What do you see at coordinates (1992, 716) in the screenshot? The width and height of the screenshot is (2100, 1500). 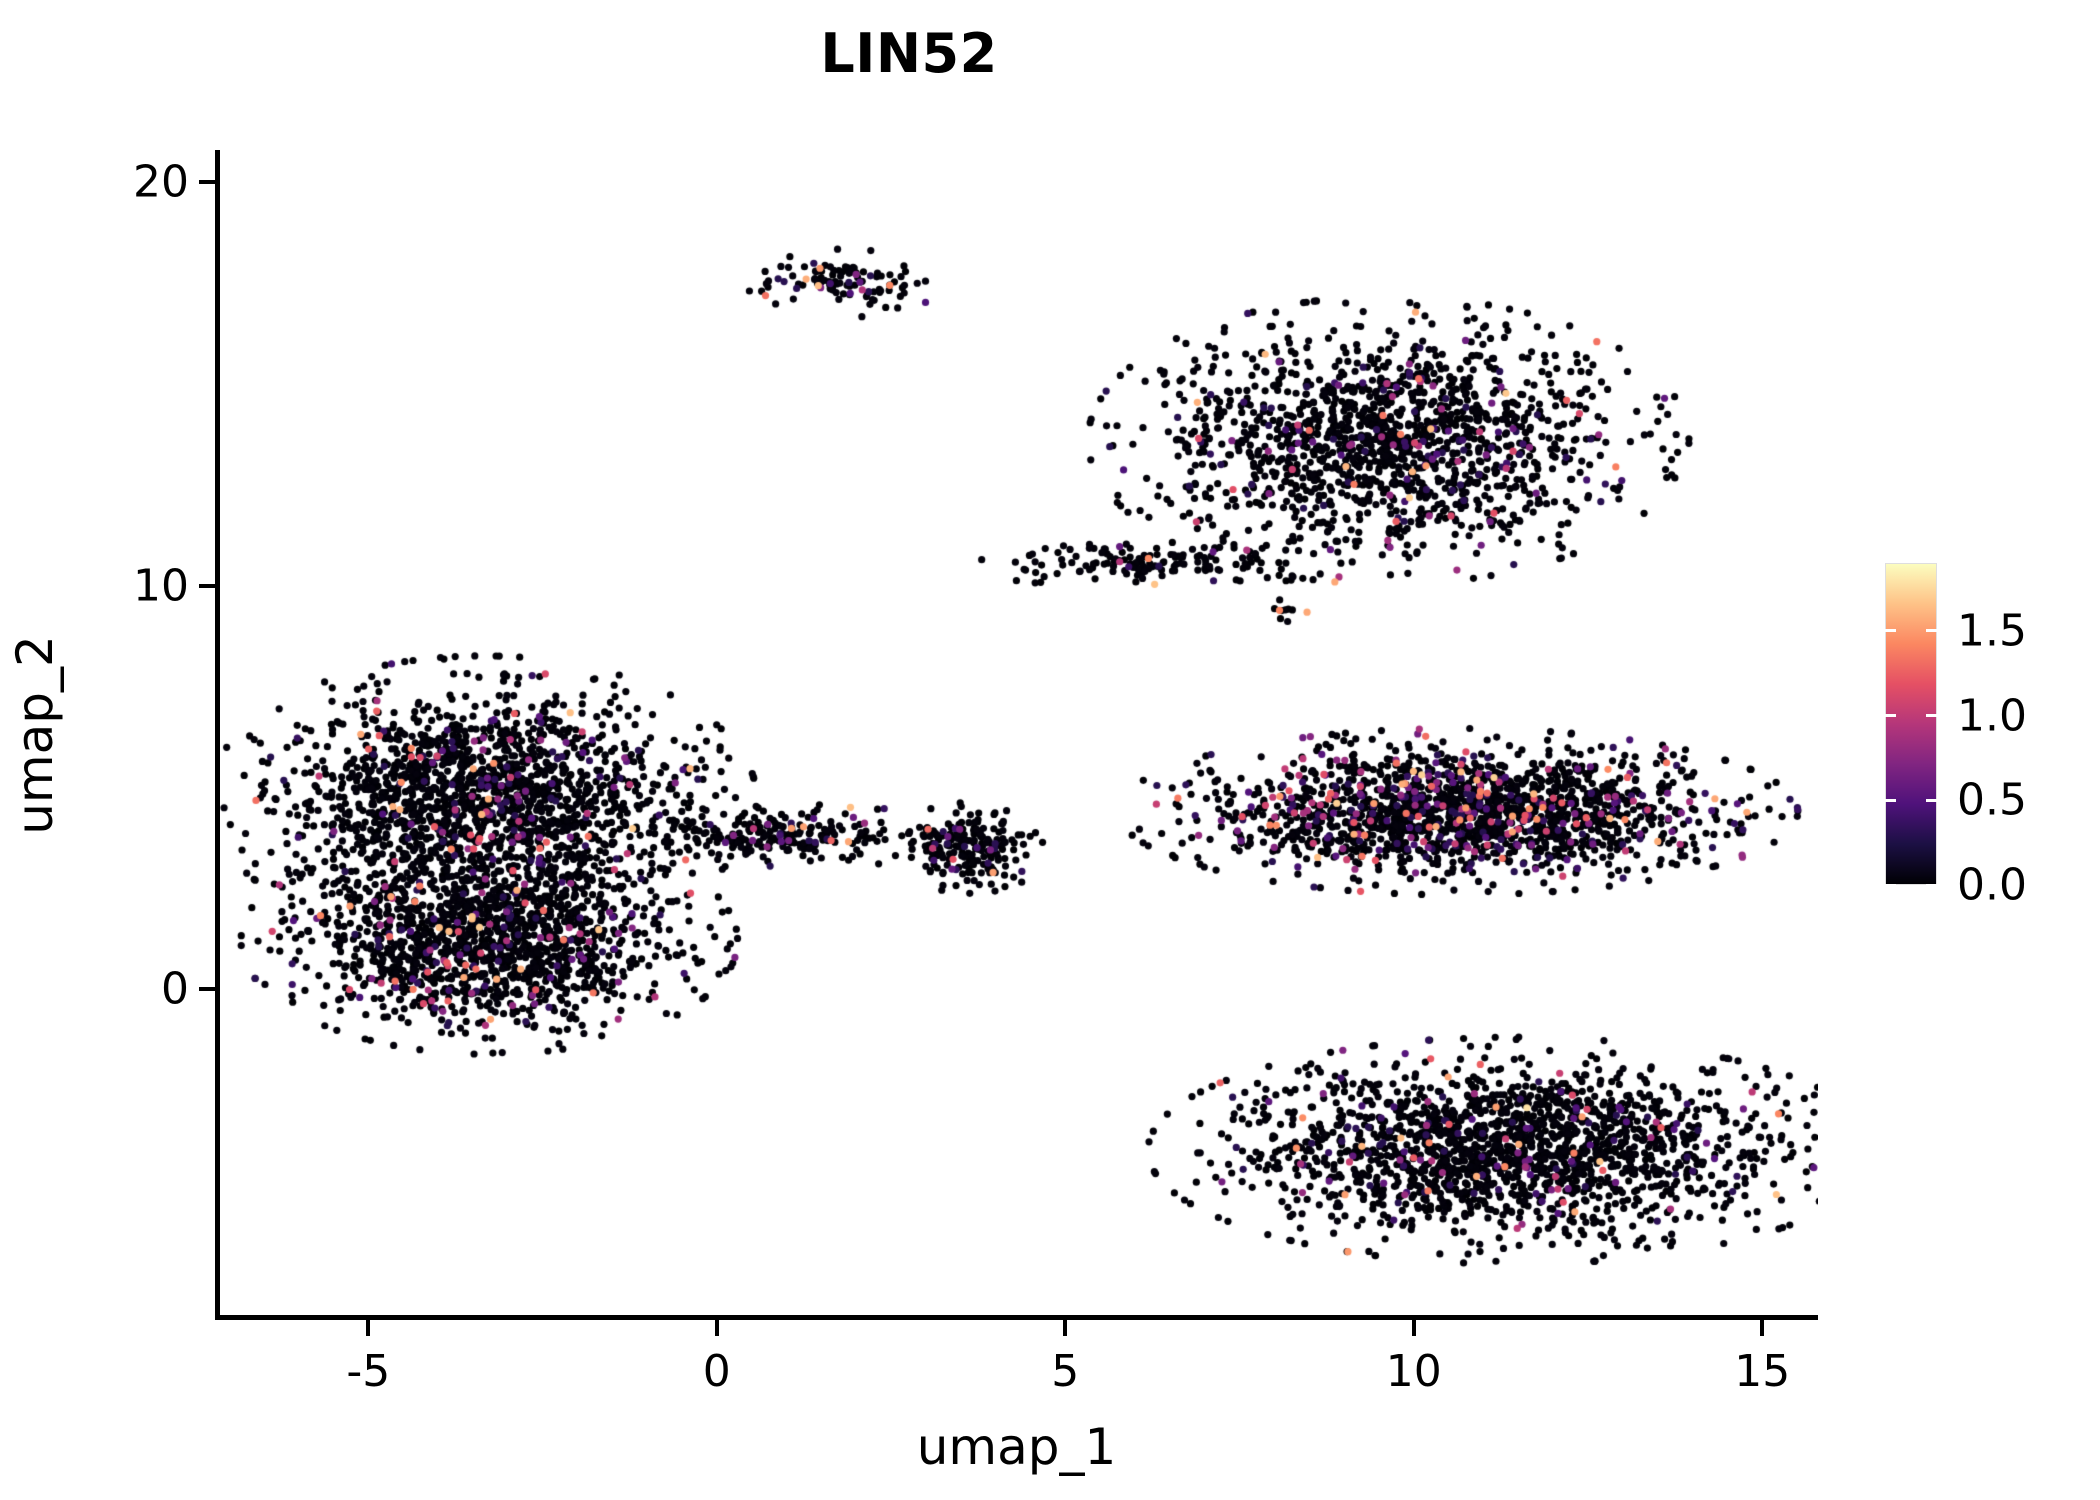 I see `colorbar-tick-label: 1.0` at bounding box center [1992, 716].